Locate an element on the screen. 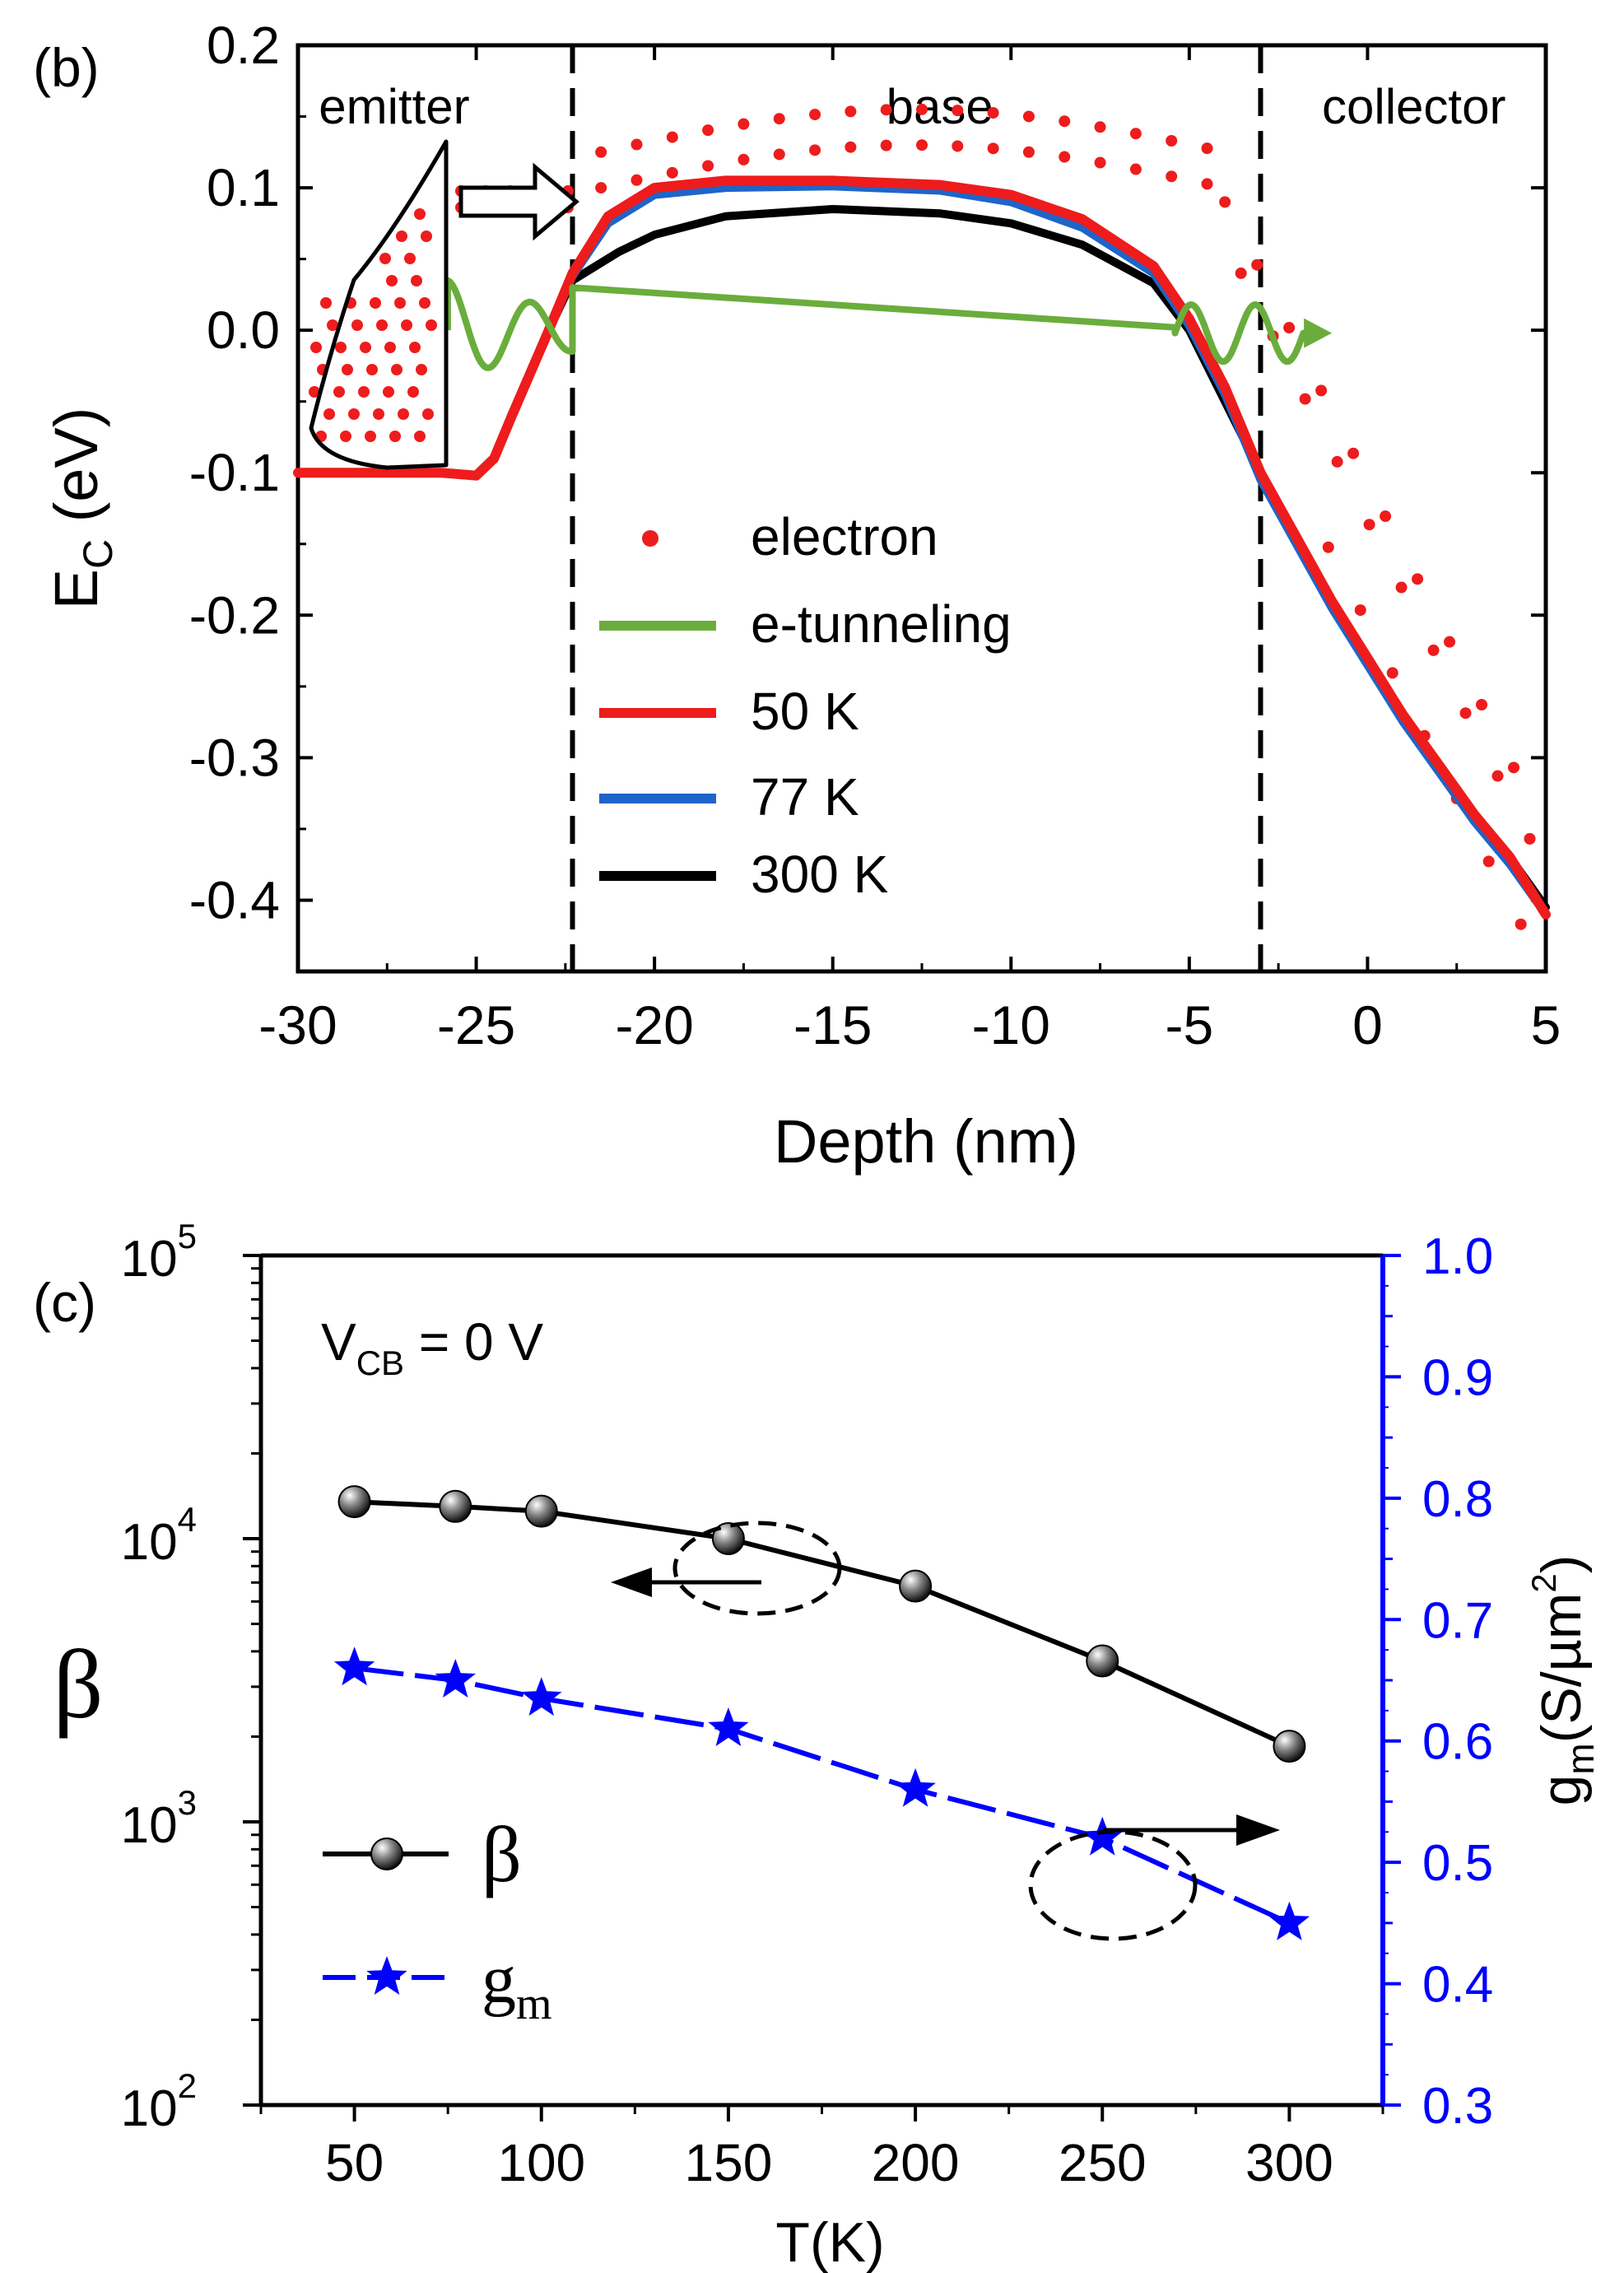 Image resolution: width=1624 pixels, height=2273 pixels. y-axis-label-unit: (eV) is located at coordinates (76, 473).